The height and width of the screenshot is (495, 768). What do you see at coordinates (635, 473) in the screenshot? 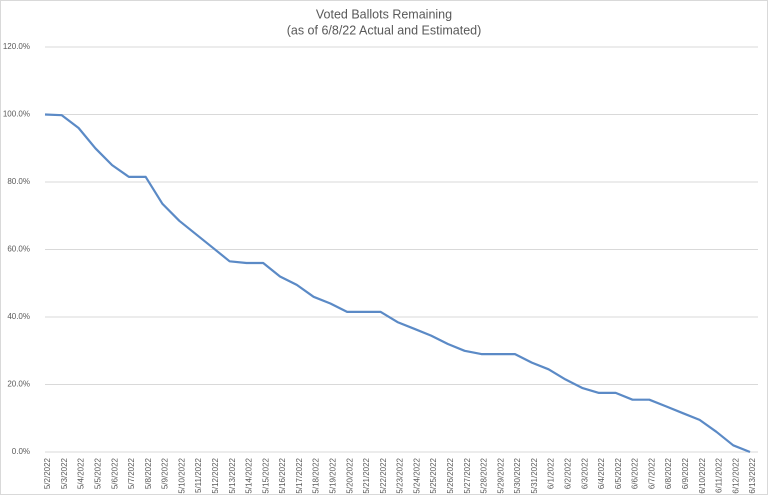
I see `x-tick-label: 6/6/2022` at bounding box center [635, 473].